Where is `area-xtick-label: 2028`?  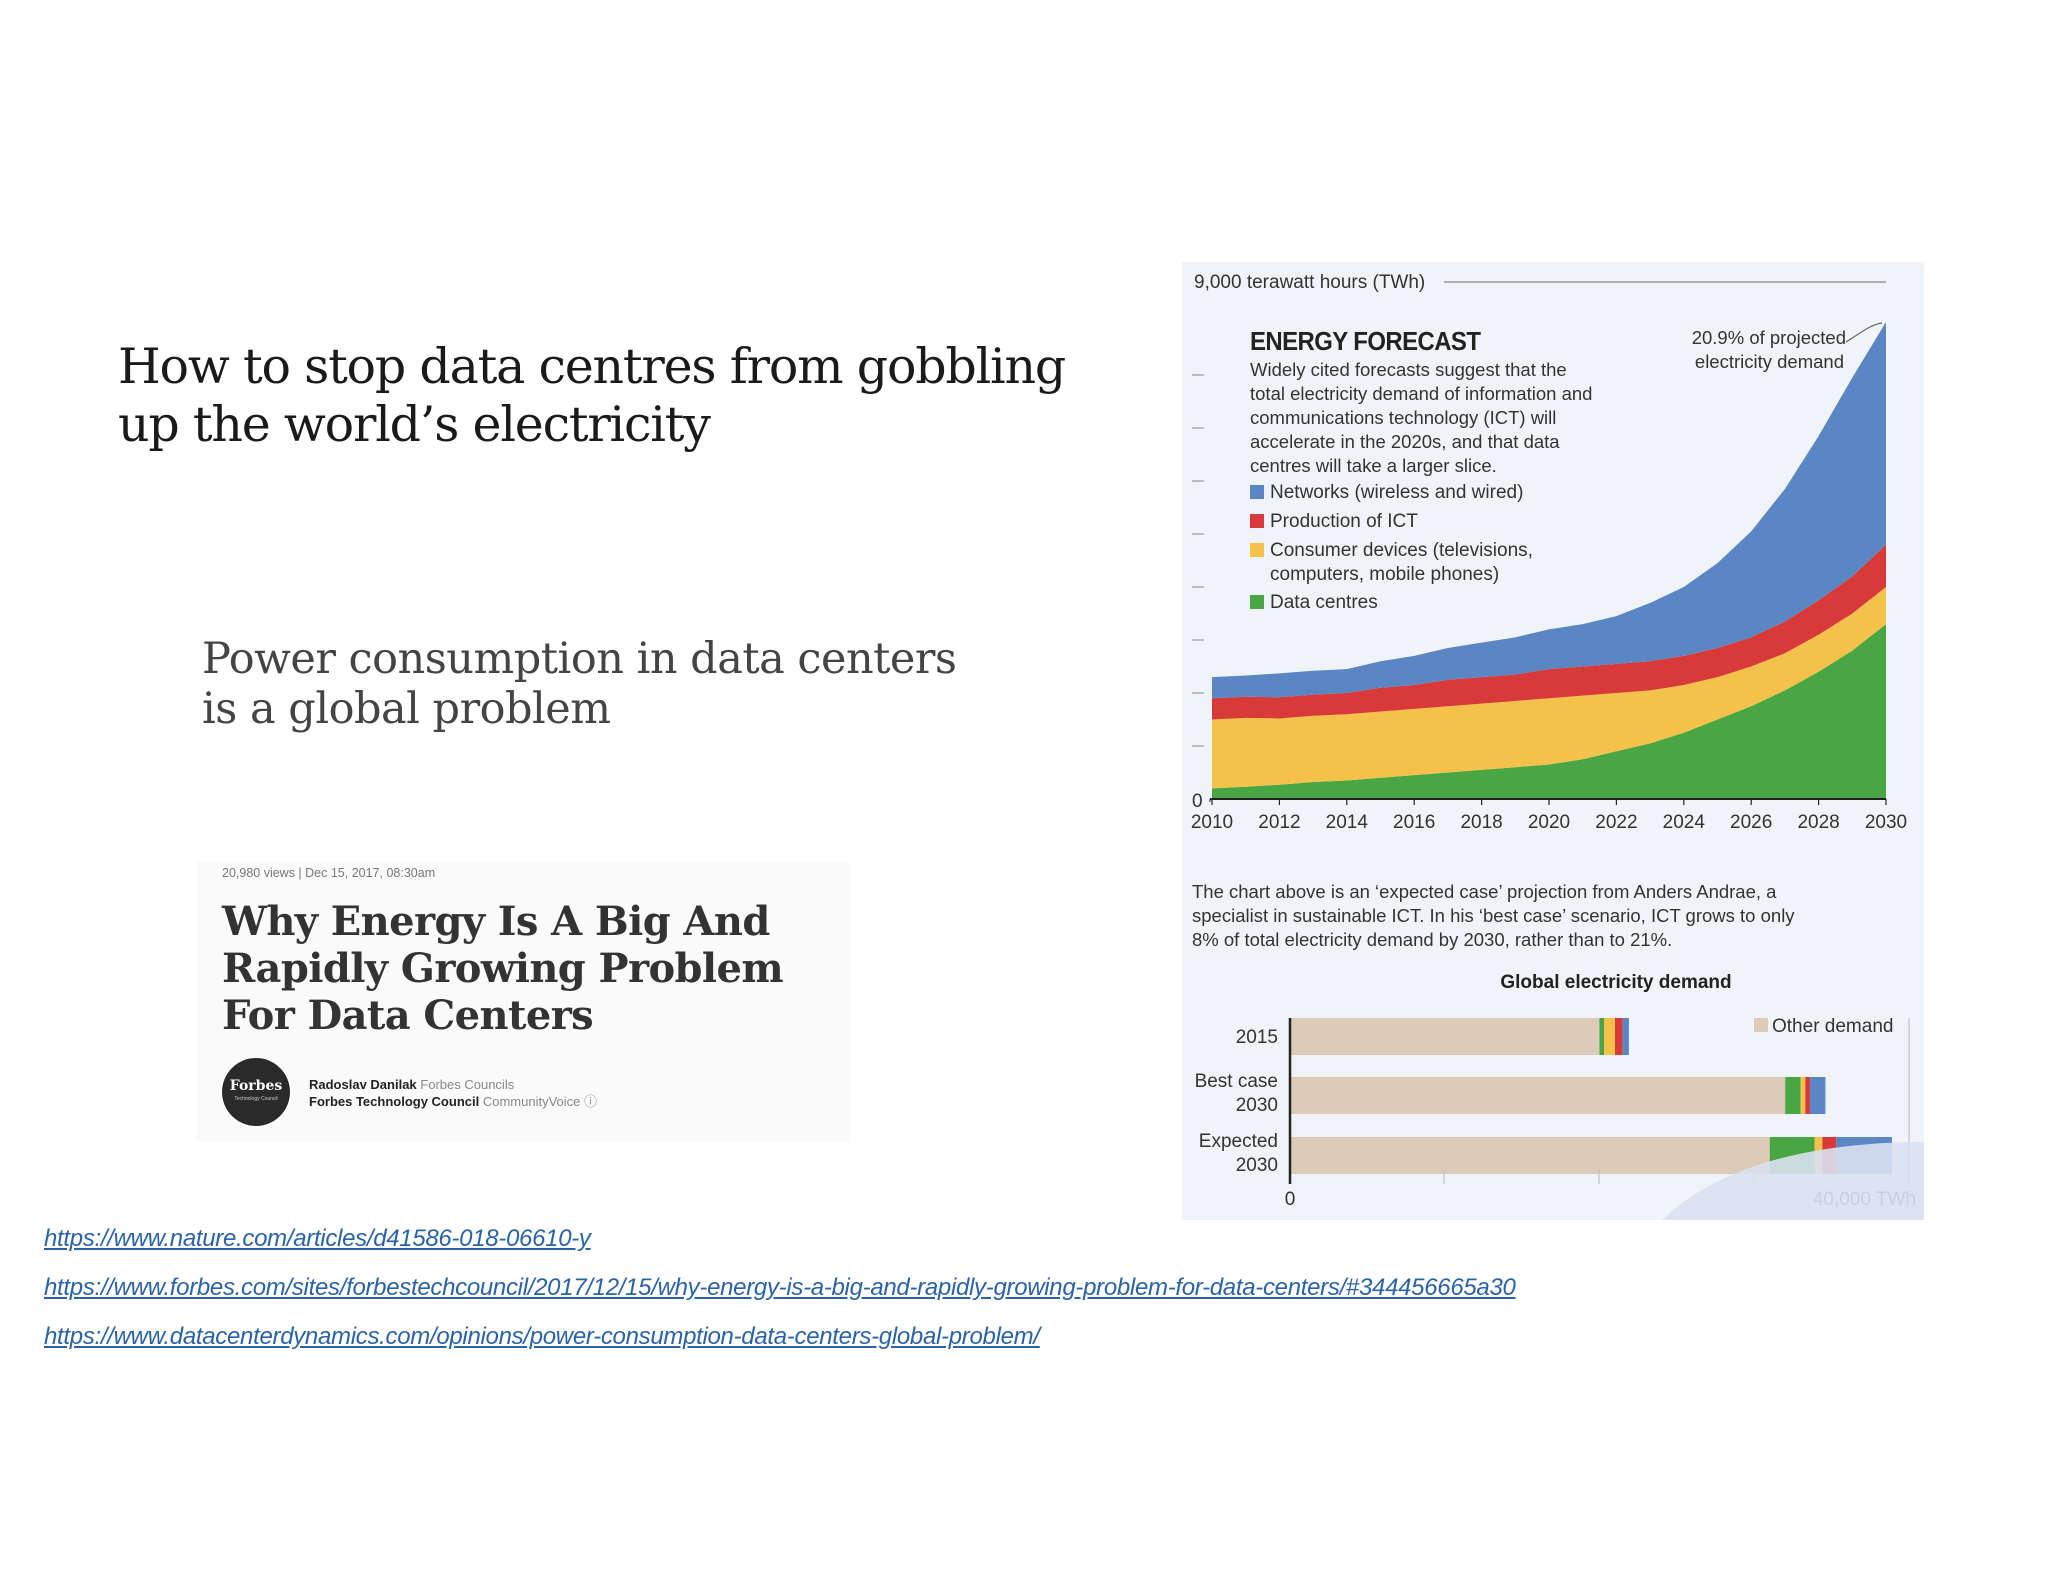 area-xtick-label: 2028 is located at coordinates (1818, 822).